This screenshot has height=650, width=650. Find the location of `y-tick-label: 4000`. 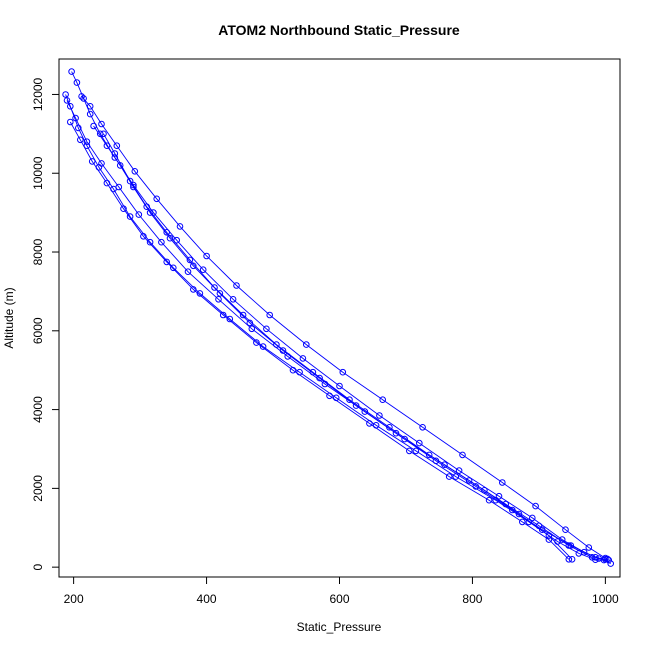

y-tick-label: 4000 is located at coordinates (38, 409).